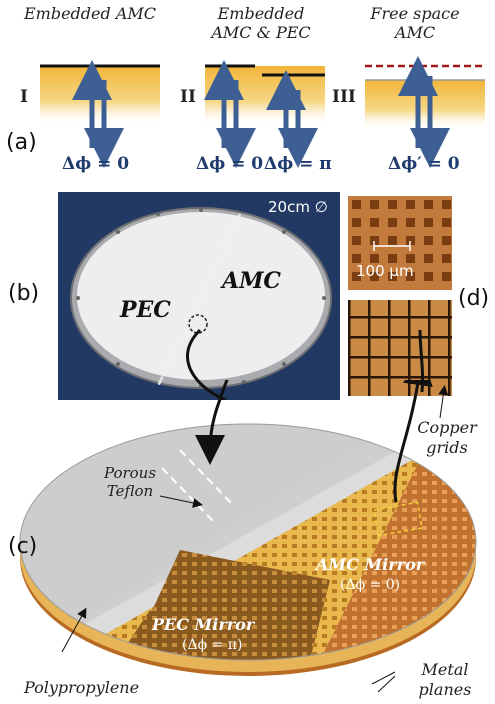 The height and width of the screenshot is (704, 495). I want to click on polypropylene-label: Polypropylene, so click(82, 687).